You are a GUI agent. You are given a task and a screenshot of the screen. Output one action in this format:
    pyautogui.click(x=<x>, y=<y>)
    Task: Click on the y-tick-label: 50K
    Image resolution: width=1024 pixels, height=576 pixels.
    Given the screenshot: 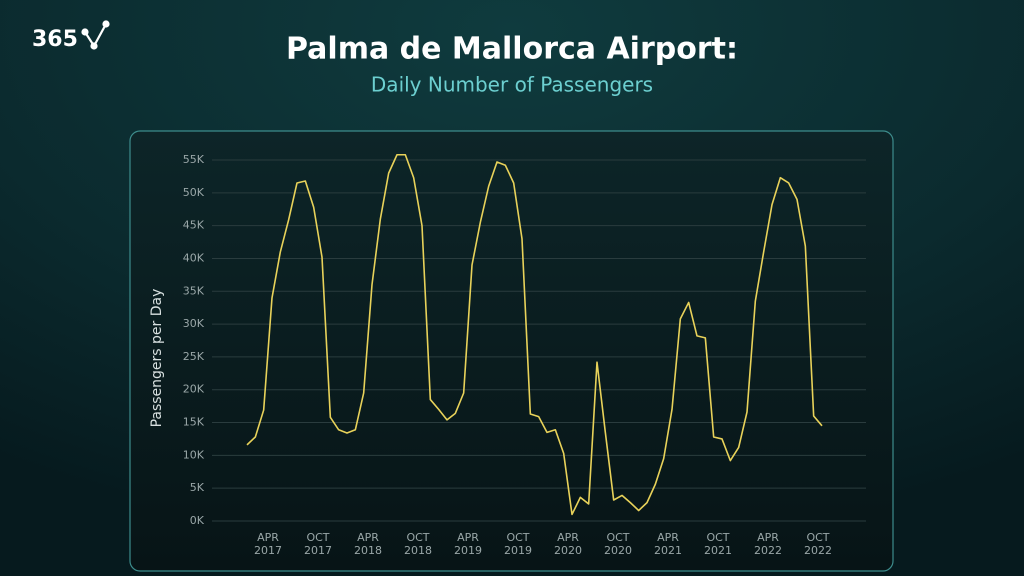 What is the action you would take?
    pyautogui.click(x=194, y=192)
    